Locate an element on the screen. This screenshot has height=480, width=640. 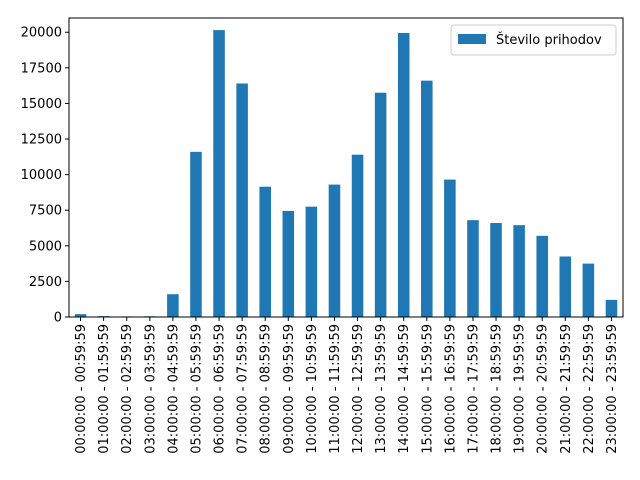
x-tick-label-14: 14:00:00 - 14:59:59 is located at coordinates (404, 389).